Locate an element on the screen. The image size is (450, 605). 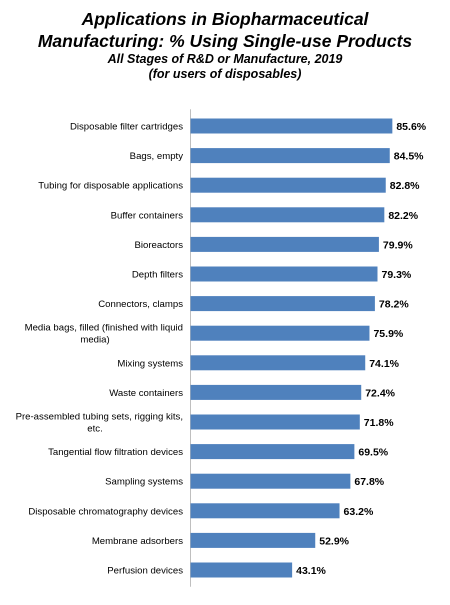
category-label-3: Tubing for disposable applications is located at coordinates (110, 186).